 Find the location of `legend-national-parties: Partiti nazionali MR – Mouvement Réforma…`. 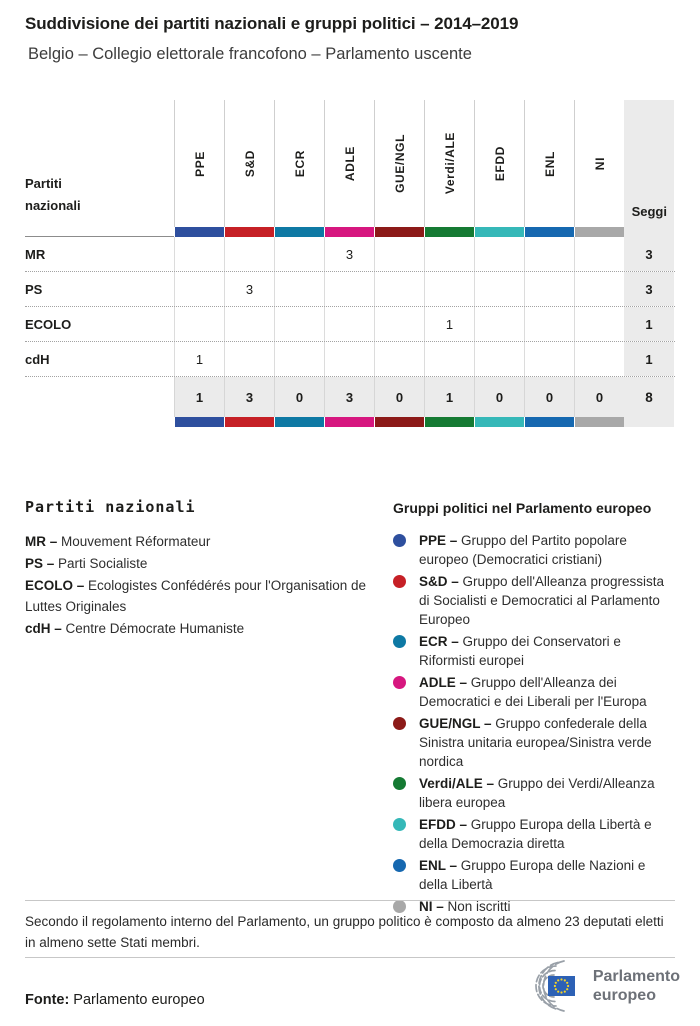

legend-national-parties: Partiti nazionali MR – Mouvement Réforma… is located at coordinates (199, 569).